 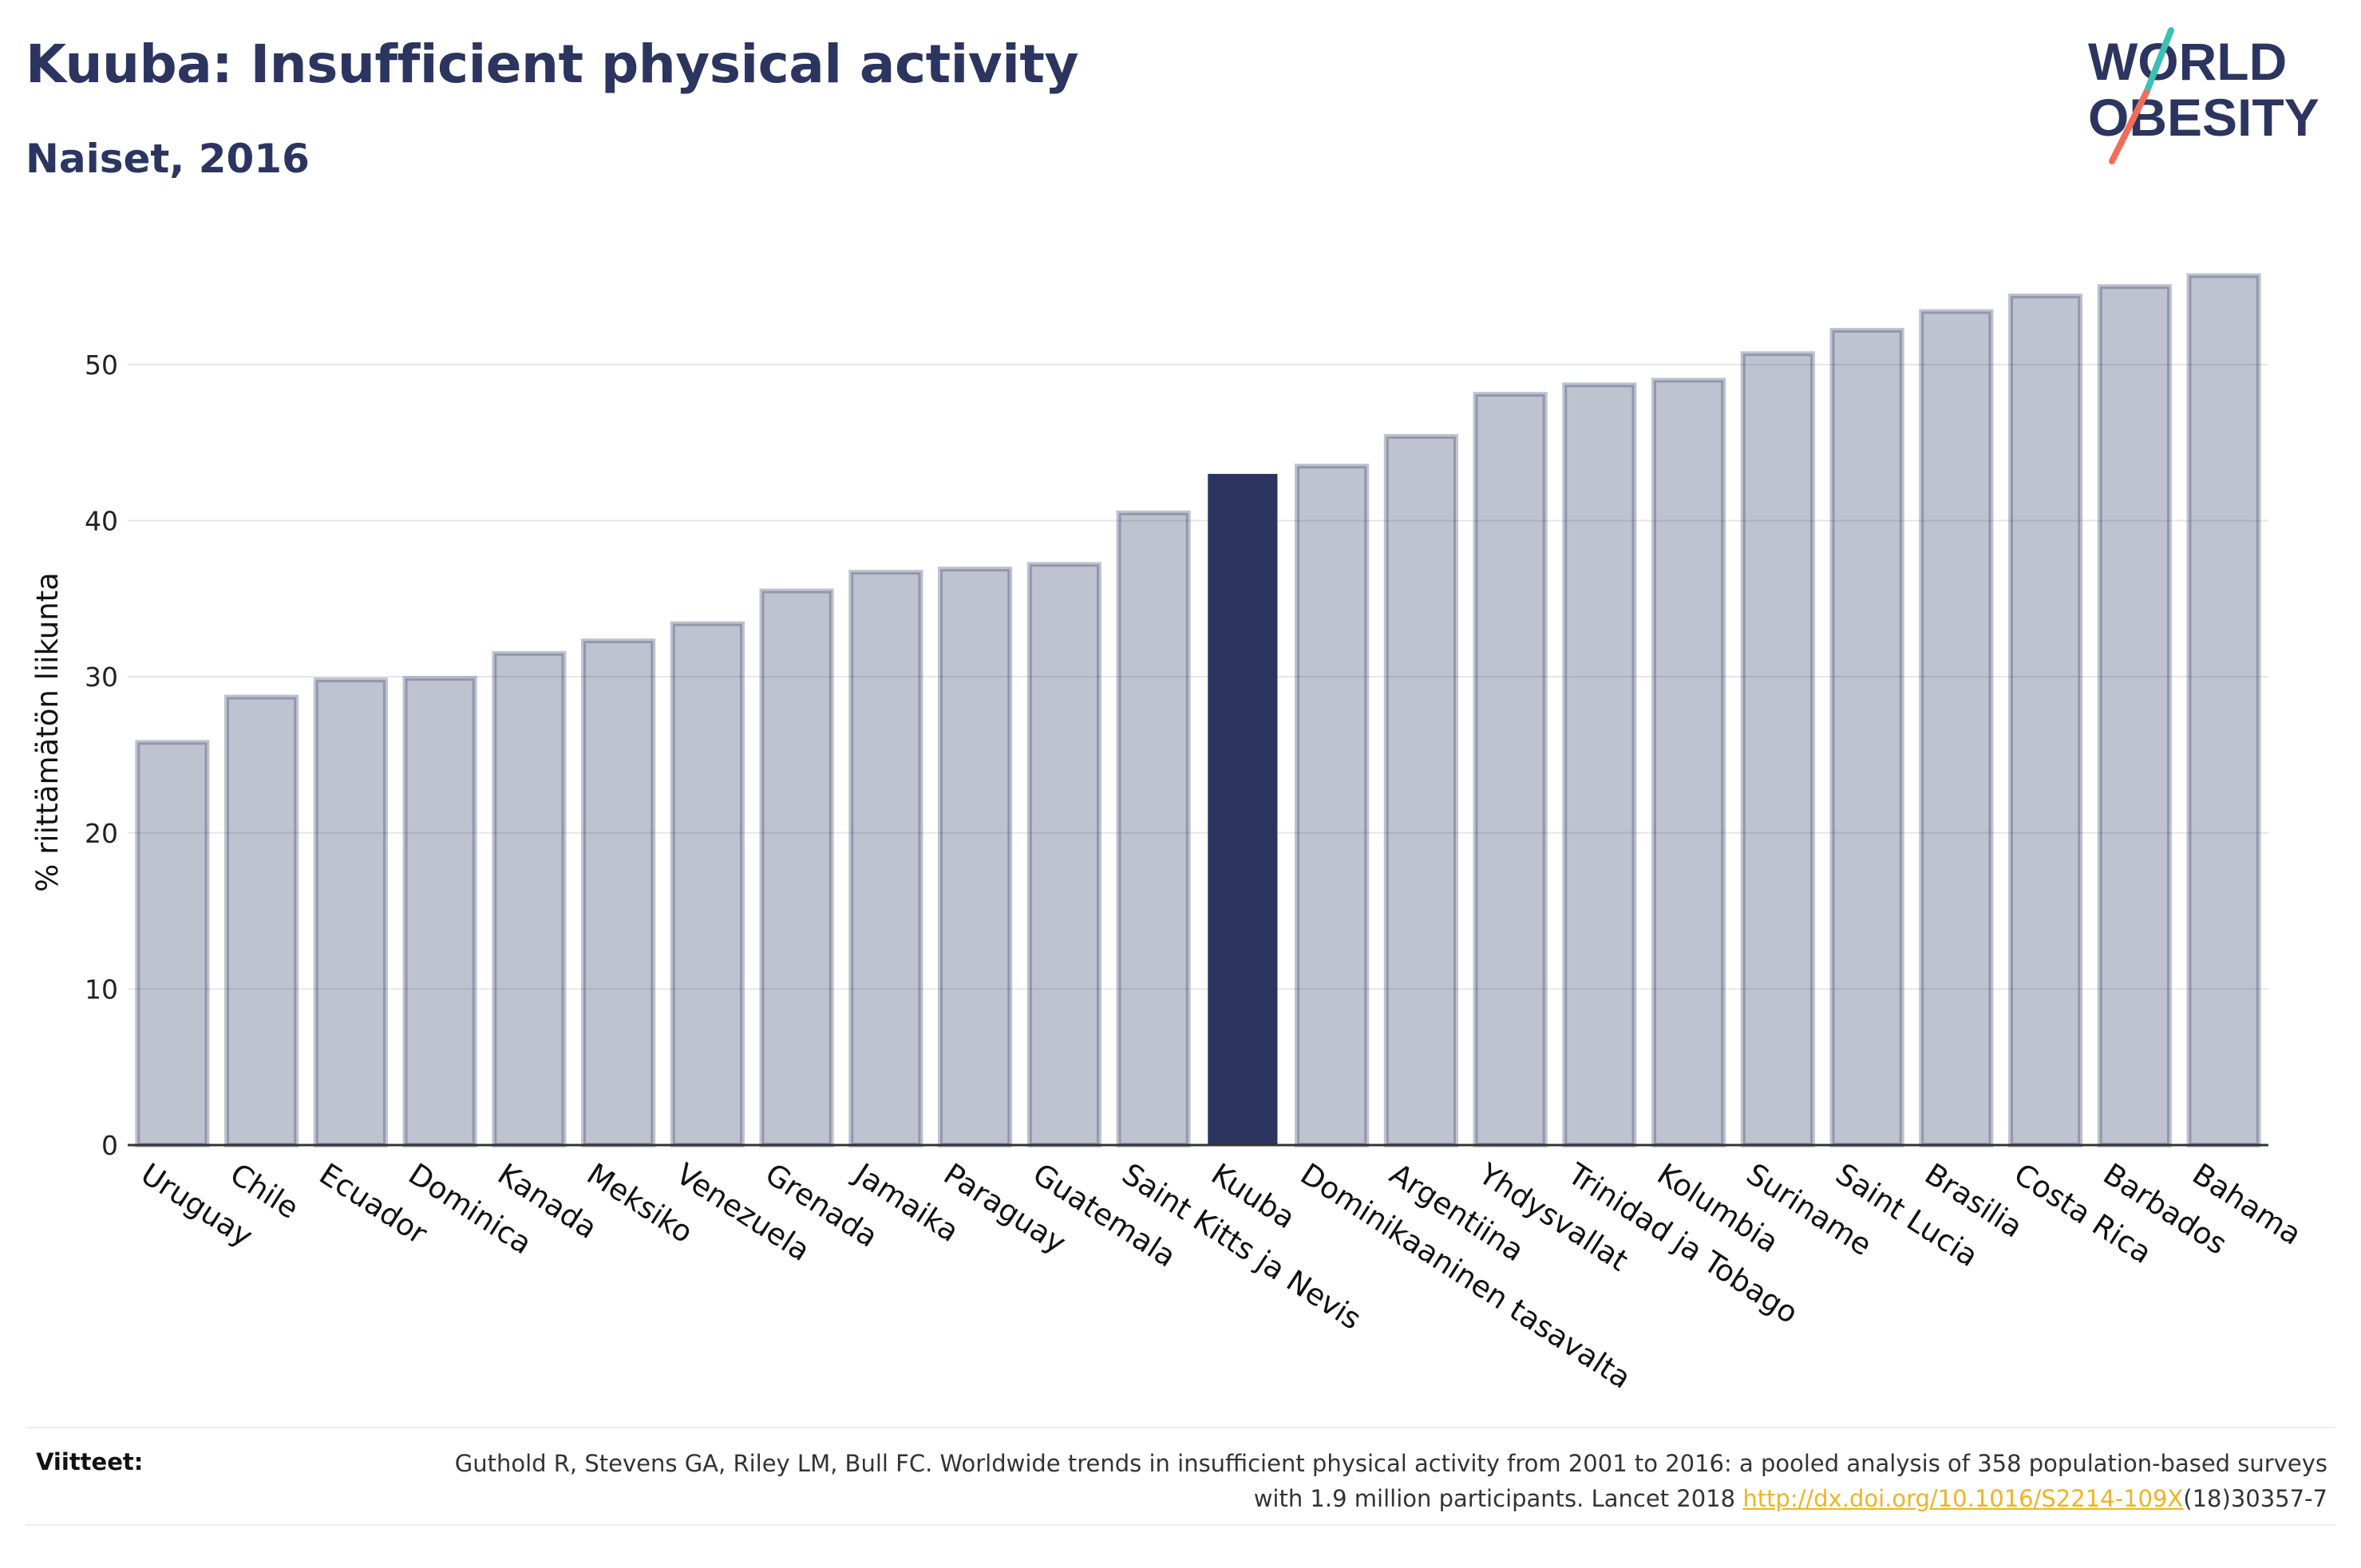 I want to click on y-axis-ticks: 0 10 20 30 40 50, so click(x=101, y=755).